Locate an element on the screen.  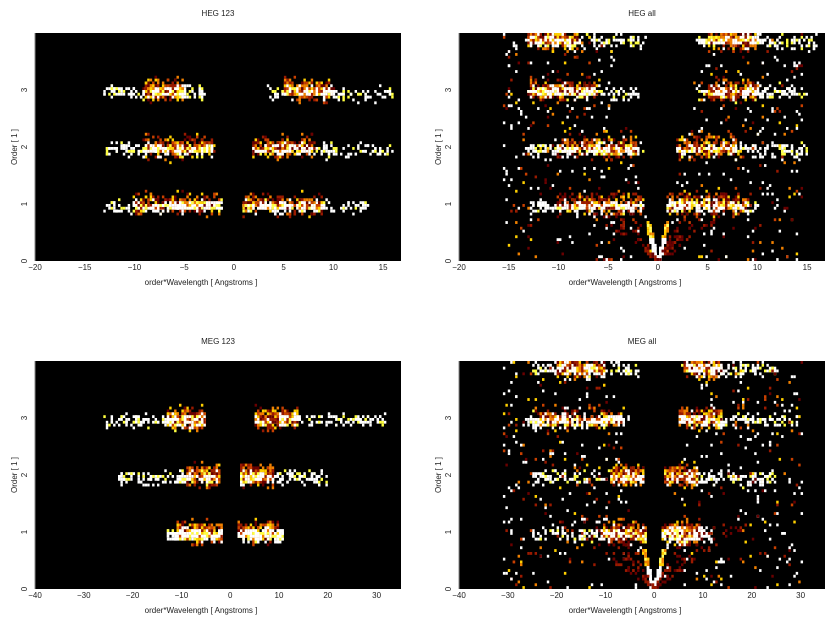
x-tick-label: −5 is located at coordinates (185, 267).